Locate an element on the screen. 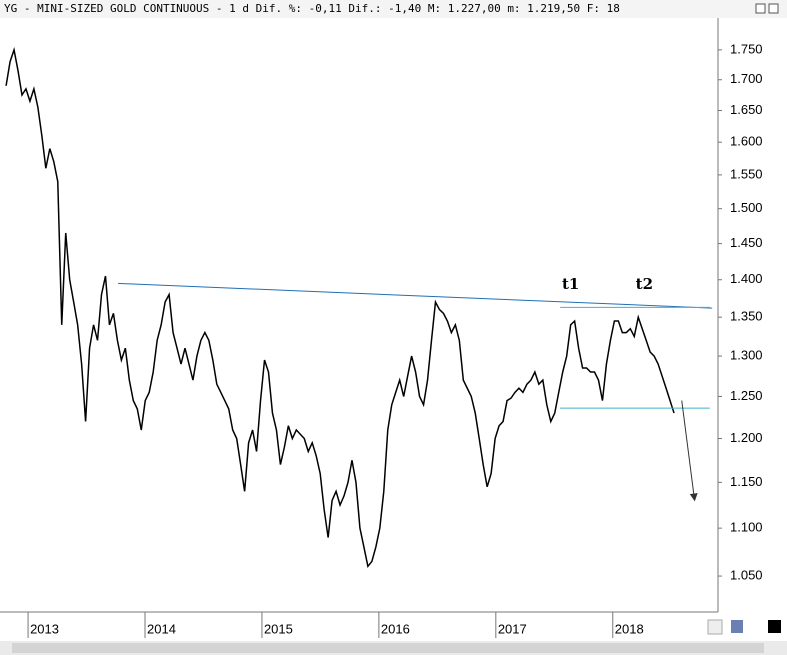 The width and height of the screenshot is (787, 655). y-tick-label: 1.100 is located at coordinates (746, 527).